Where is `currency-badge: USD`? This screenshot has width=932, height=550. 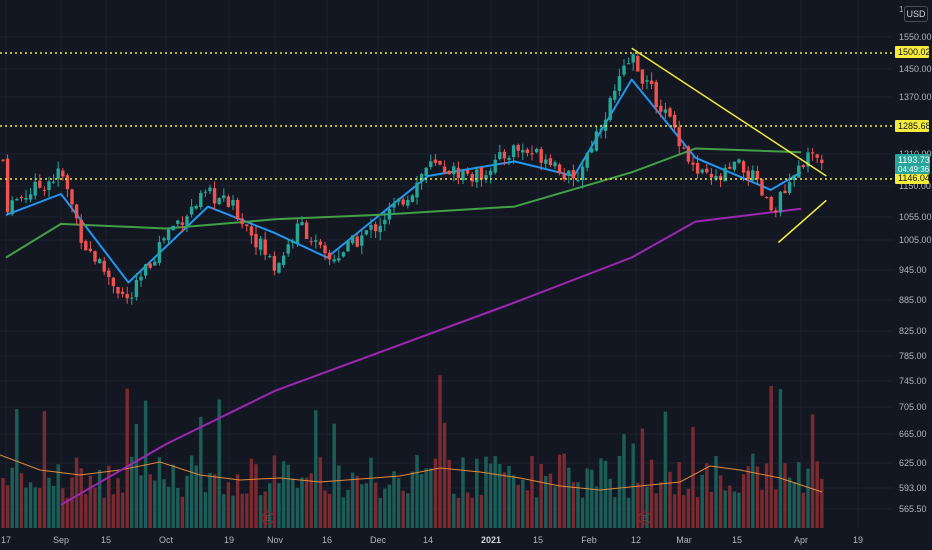
currency-badge: USD is located at coordinates (916, 14).